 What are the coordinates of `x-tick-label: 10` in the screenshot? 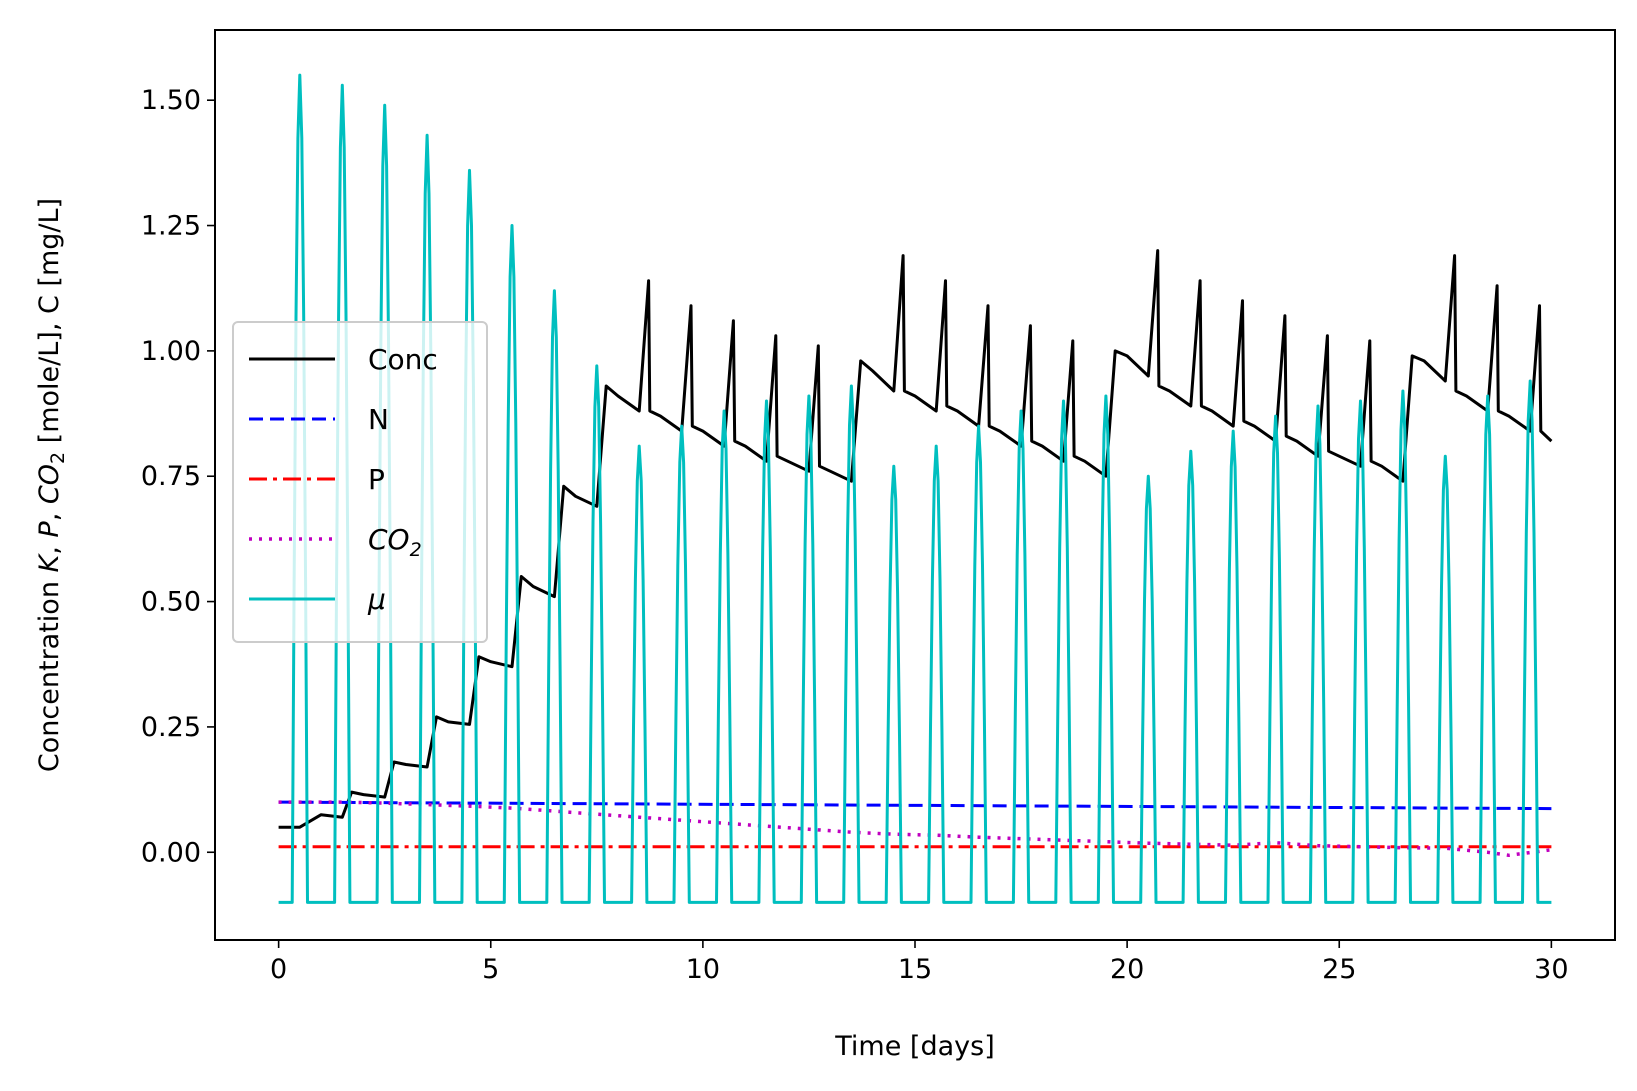 It's located at (703, 969).